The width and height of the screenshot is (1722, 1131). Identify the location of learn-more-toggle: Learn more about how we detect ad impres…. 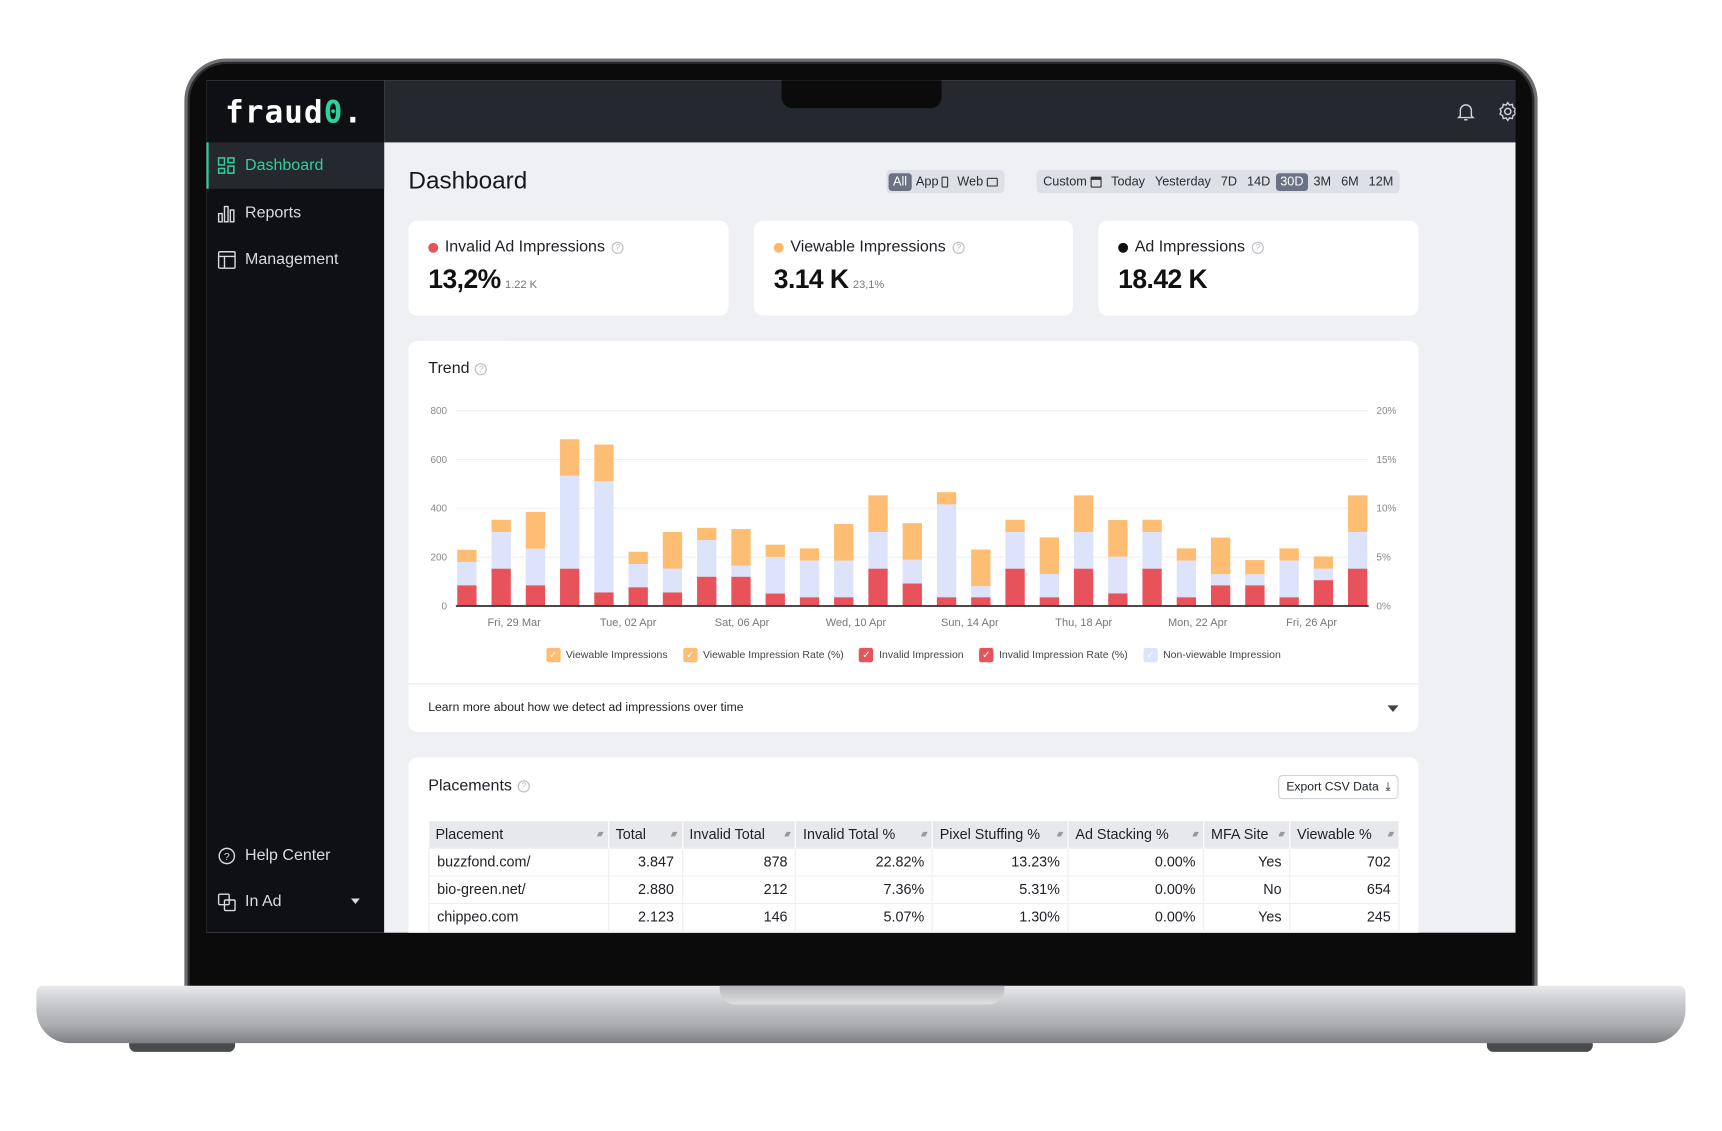
(586, 707).